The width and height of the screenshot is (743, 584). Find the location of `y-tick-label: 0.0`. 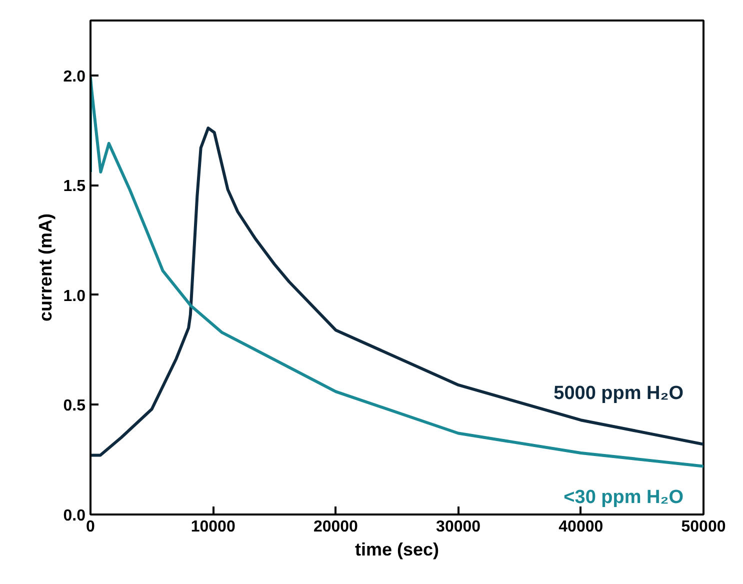

y-tick-label: 0.0 is located at coordinates (74, 516).